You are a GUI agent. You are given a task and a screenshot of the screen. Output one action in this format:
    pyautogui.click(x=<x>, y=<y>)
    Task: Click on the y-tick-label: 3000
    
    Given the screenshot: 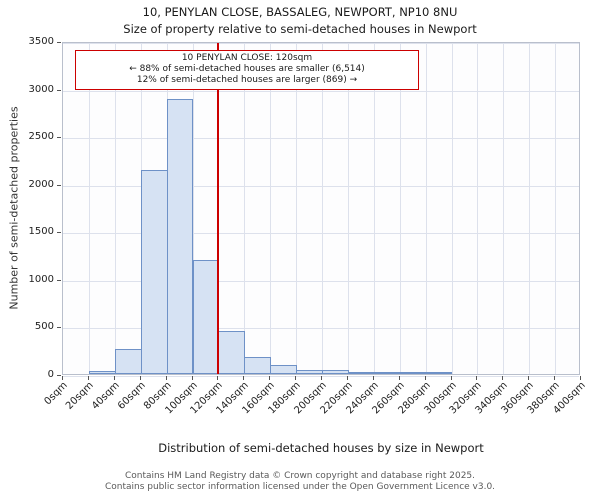 What is the action you would take?
    pyautogui.click(x=41, y=89)
    